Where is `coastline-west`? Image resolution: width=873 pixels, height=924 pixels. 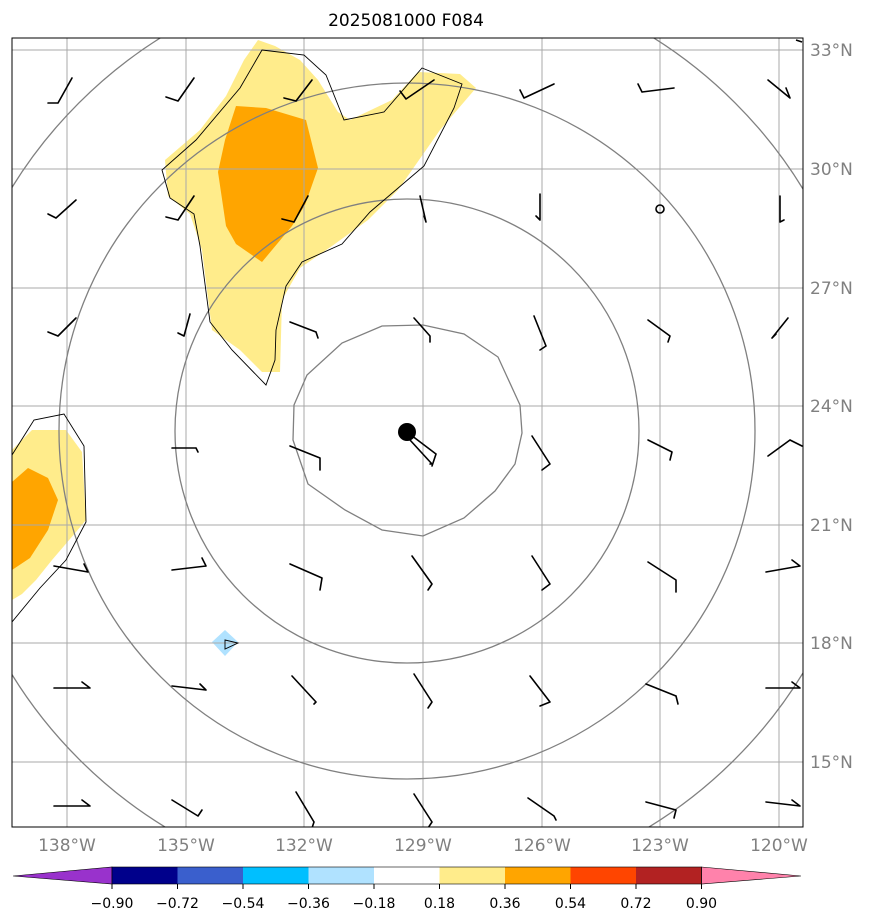 coastline-west is located at coordinates (49, 518).